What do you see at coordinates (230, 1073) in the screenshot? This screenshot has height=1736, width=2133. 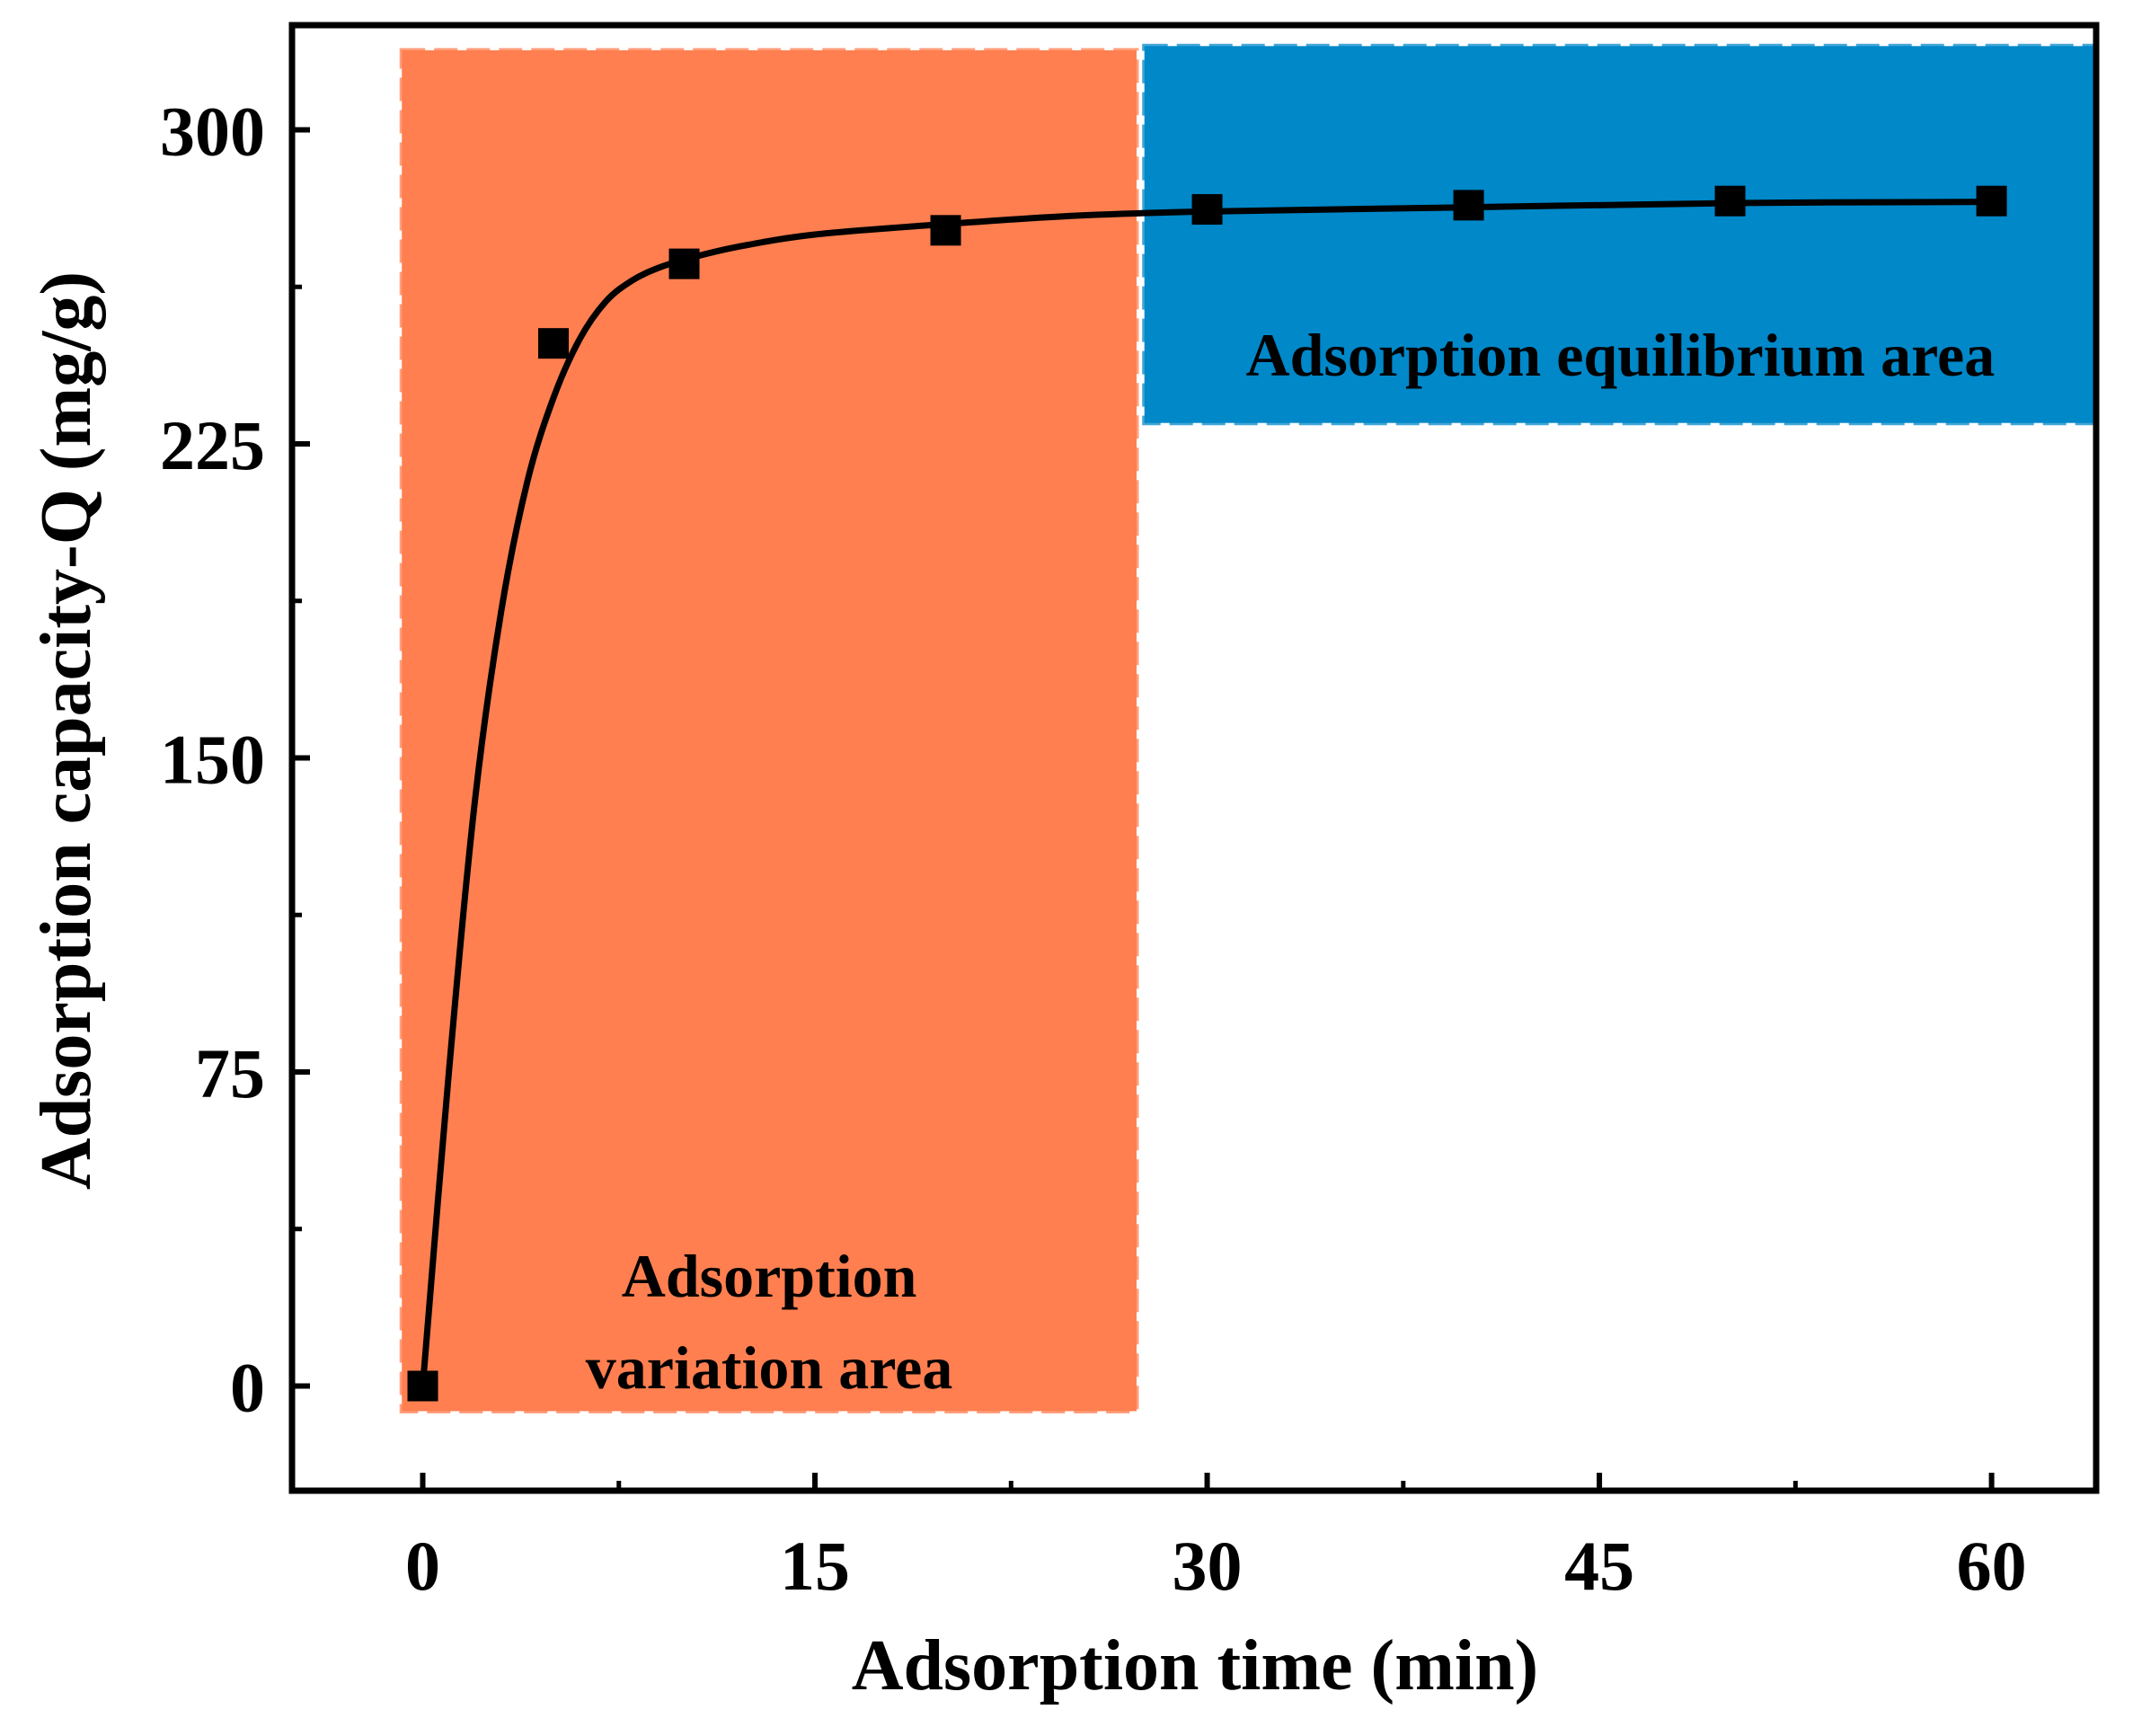 I see `y-tick-label: 75` at bounding box center [230, 1073].